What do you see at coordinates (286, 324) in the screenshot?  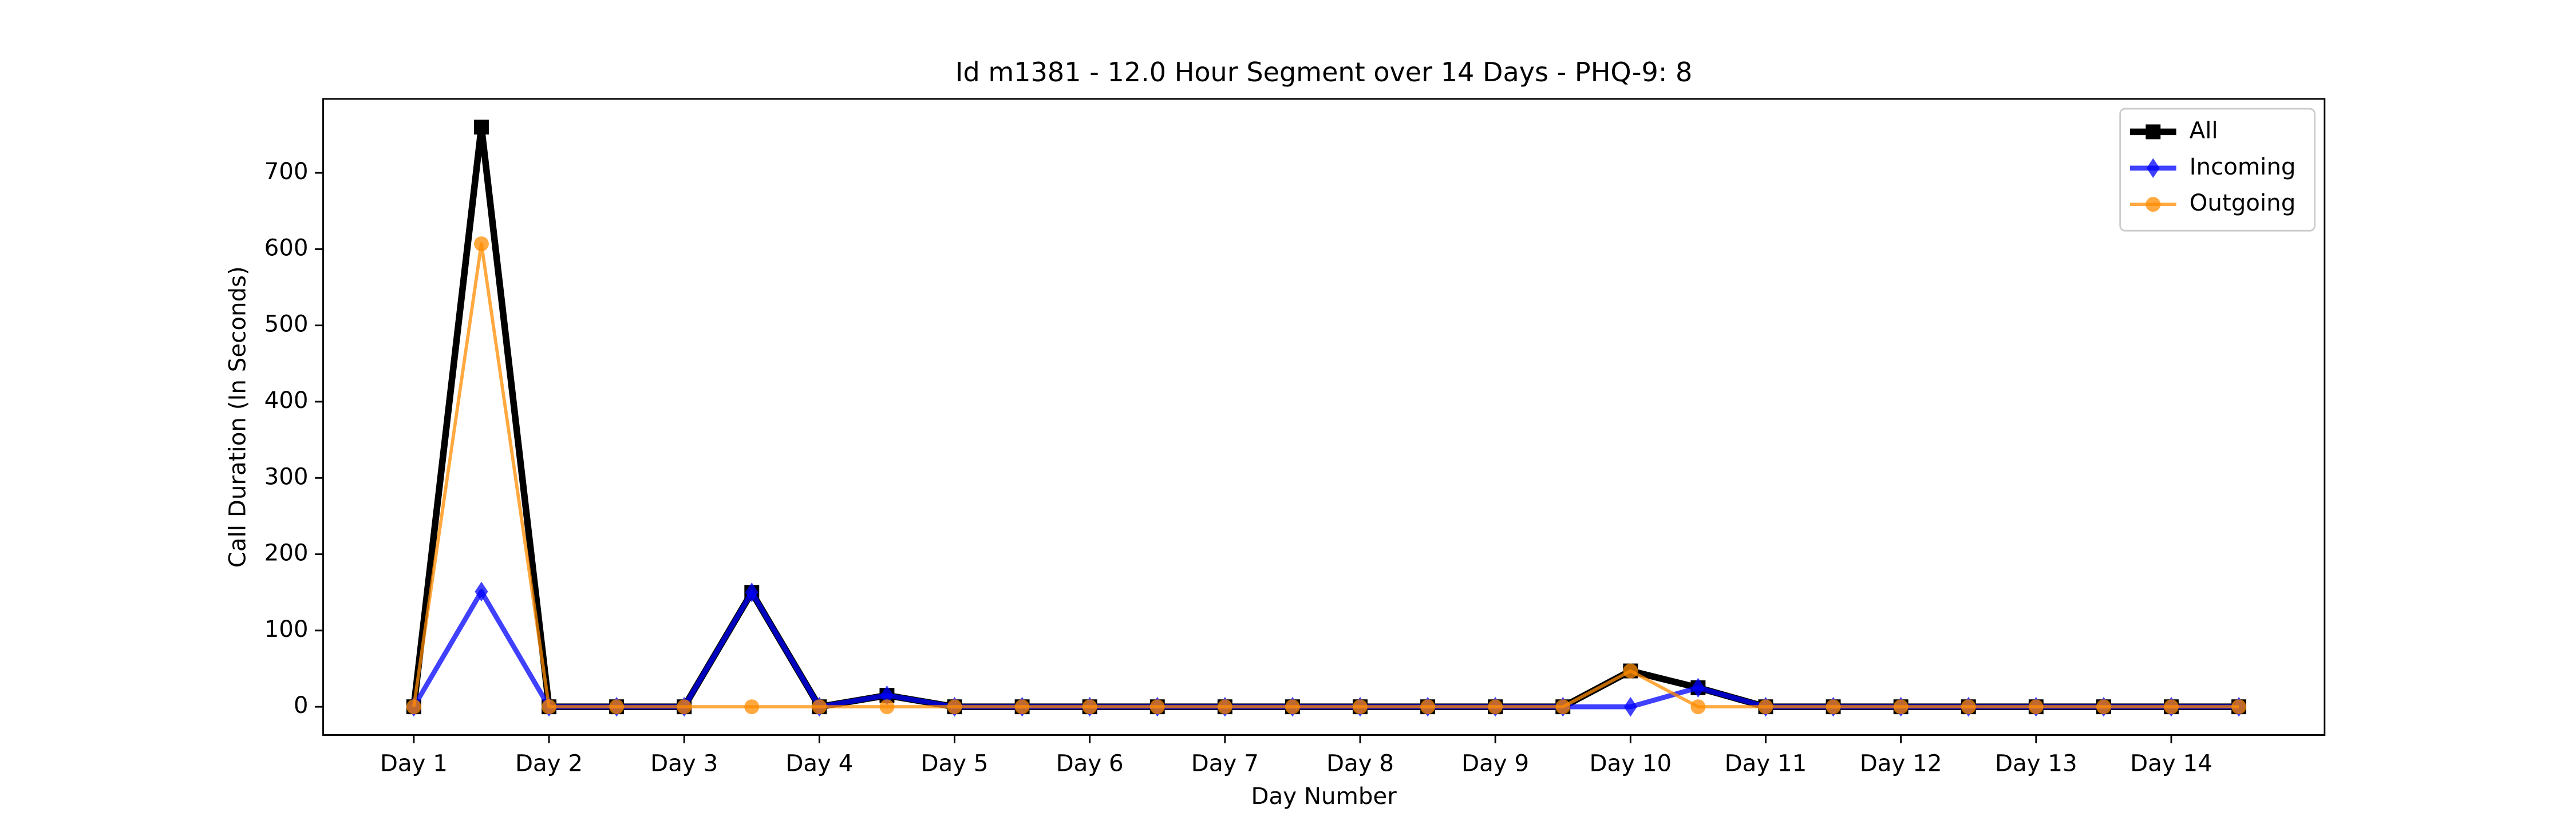 I see `y-tick-label: 500` at bounding box center [286, 324].